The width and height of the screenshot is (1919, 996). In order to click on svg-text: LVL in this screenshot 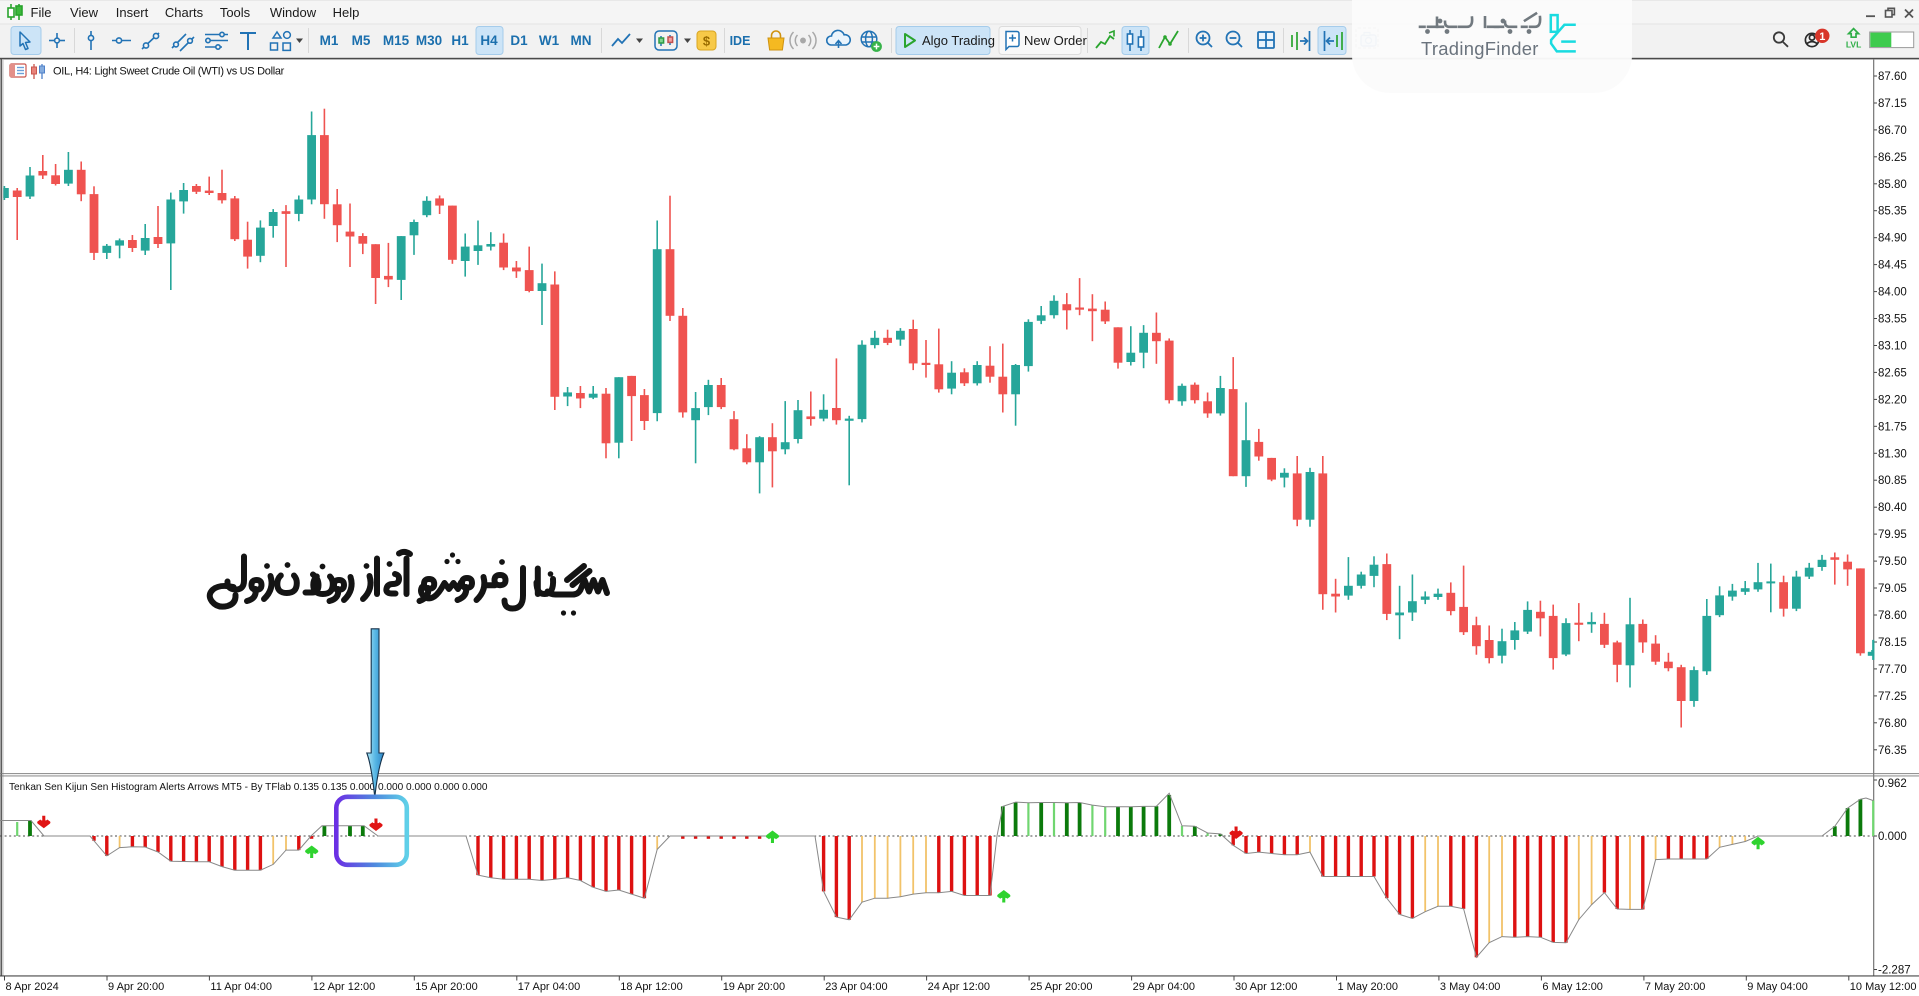, I will do `click(1853, 45)`.